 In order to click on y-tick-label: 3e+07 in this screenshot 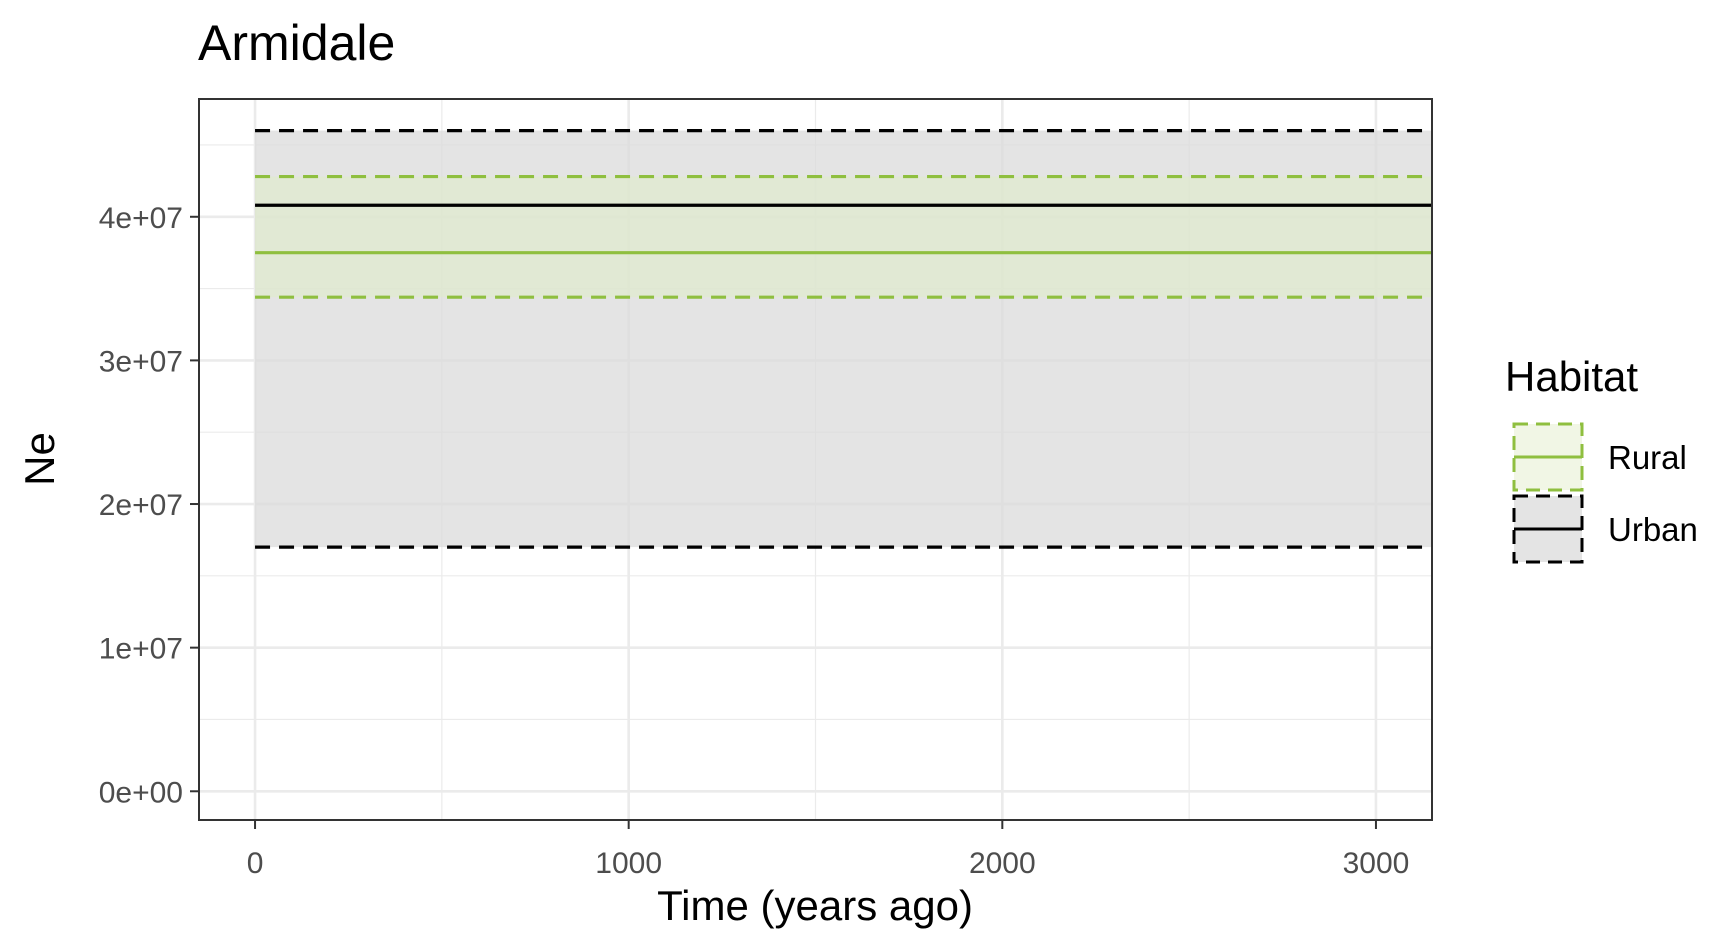, I will do `click(141, 361)`.